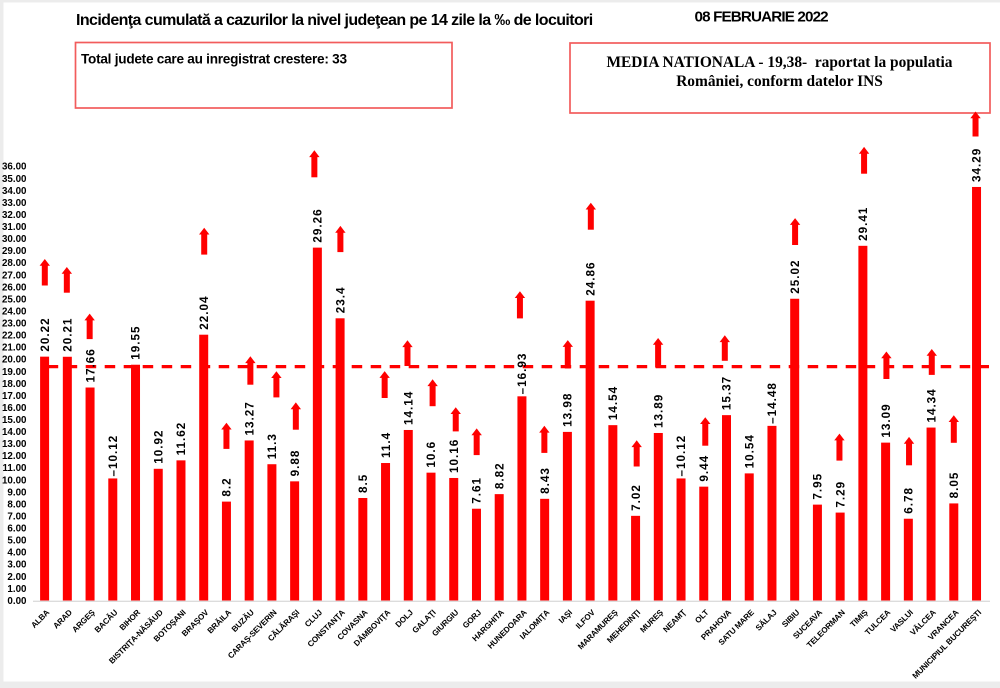 The width and height of the screenshot is (1000, 688). What do you see at coordinates (408, 408) in the screenshot?
I see `svg-text: 14.14` at bounding box center [408, 408].